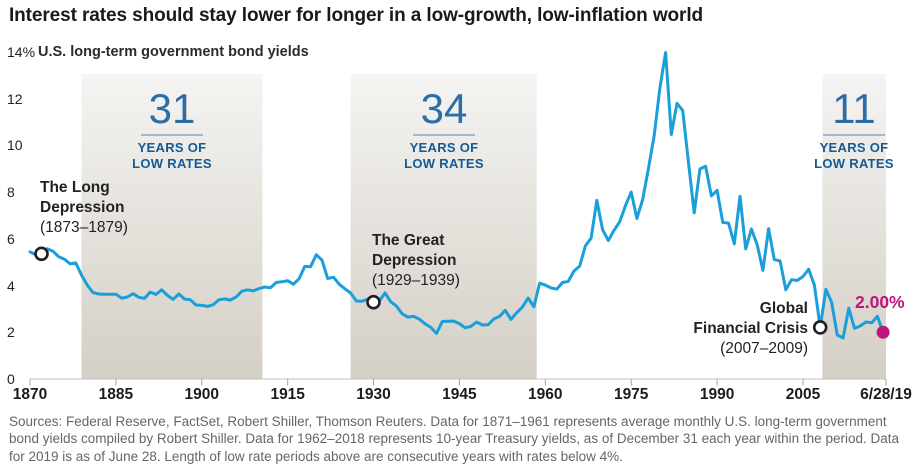 Image resolution: width=916 pixels, height=476 pixels. I want to click on x-axis-tick-label: 1975, so click(631, 394).